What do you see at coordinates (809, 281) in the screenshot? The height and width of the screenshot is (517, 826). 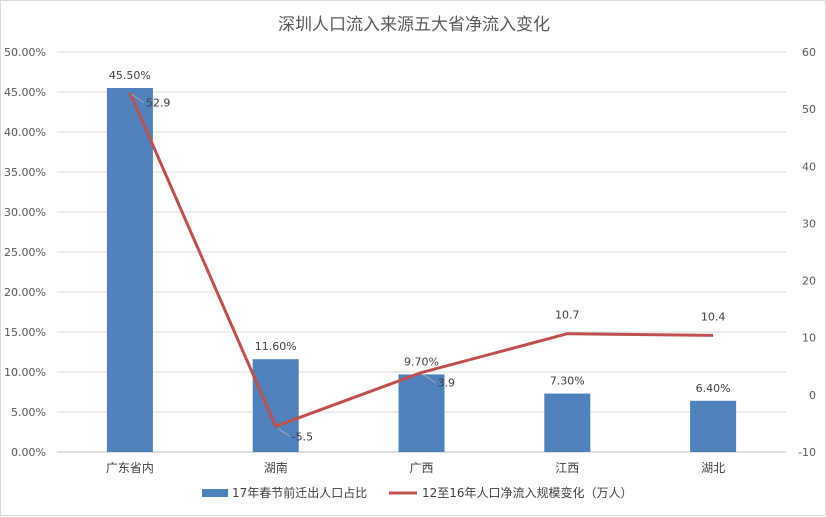 I see `right-tick-label: 20` at bounding box center [809, 281].